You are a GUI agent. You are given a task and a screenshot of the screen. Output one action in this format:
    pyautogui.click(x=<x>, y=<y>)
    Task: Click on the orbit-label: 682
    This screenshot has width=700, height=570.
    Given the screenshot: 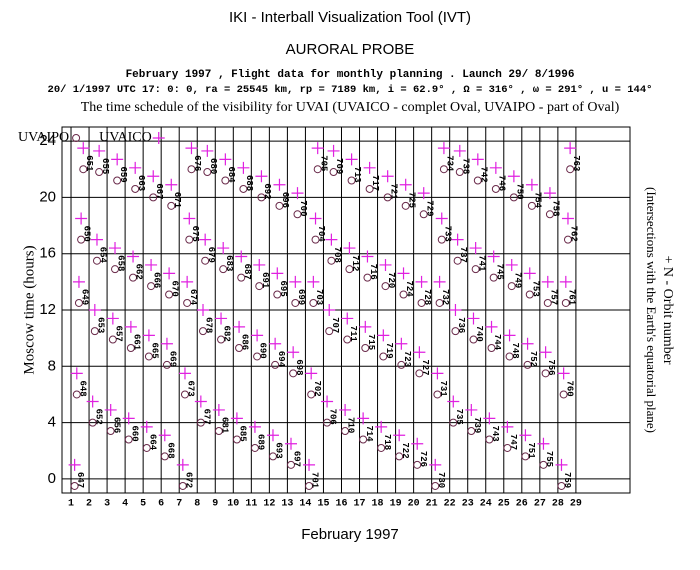 What is the action you would take?
    pyautogui.click(x=227, y=334)
    